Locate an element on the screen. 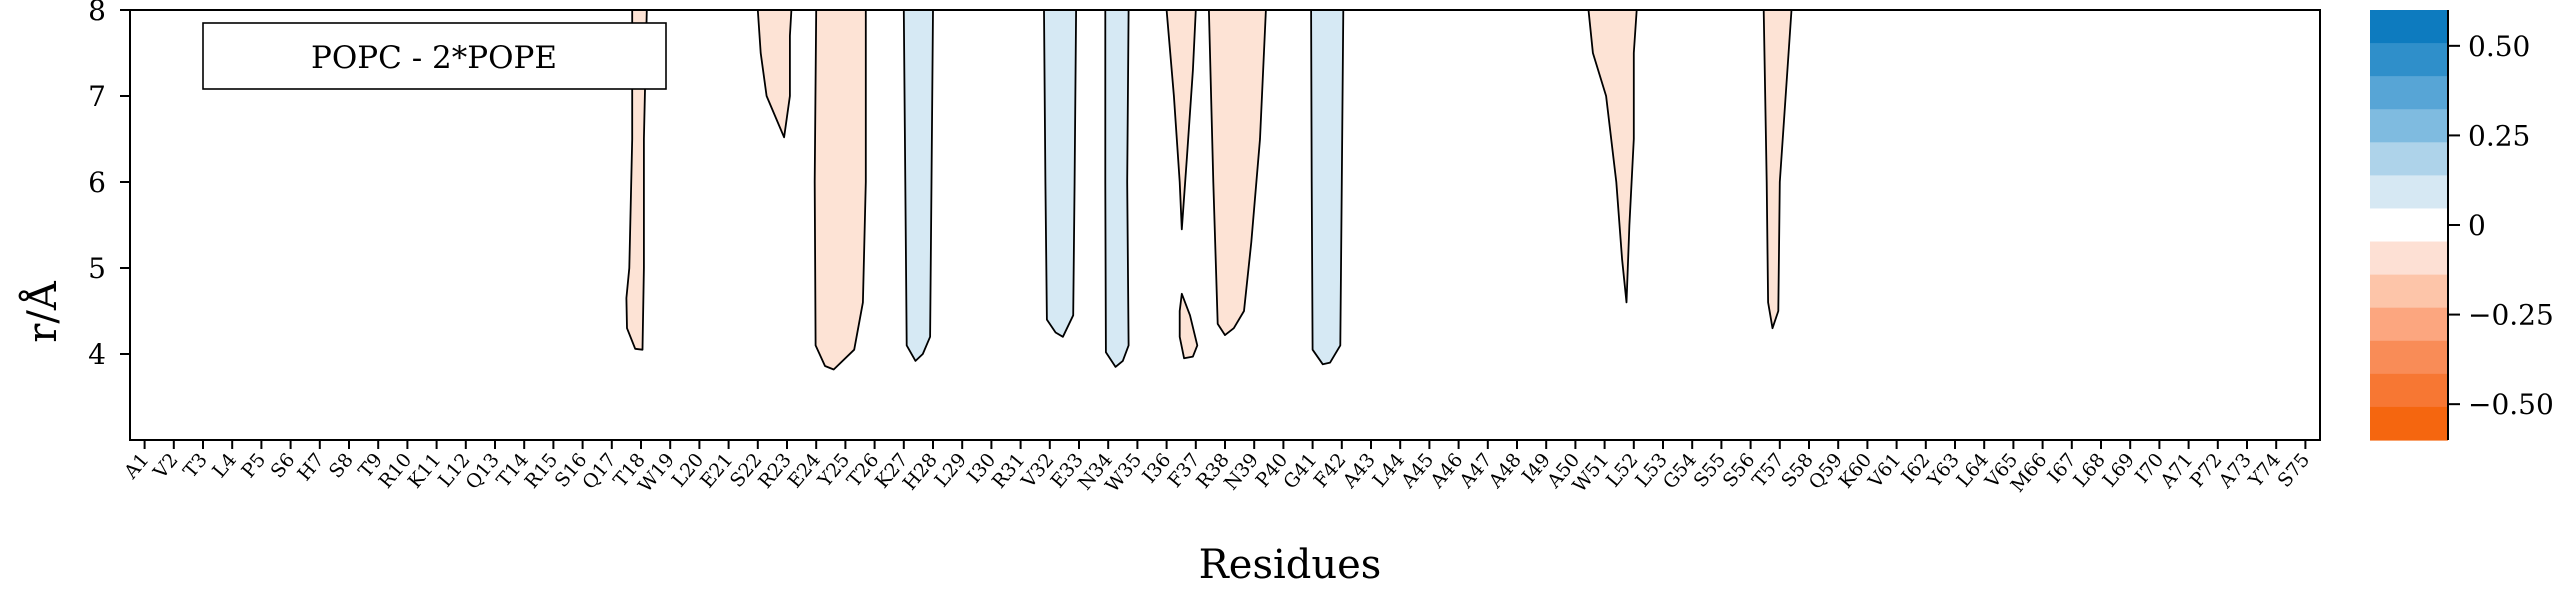 This screenshot has width=2576, height=609. legend-box-label: POPC - 2*POPE is located at coordinates (434, 58).